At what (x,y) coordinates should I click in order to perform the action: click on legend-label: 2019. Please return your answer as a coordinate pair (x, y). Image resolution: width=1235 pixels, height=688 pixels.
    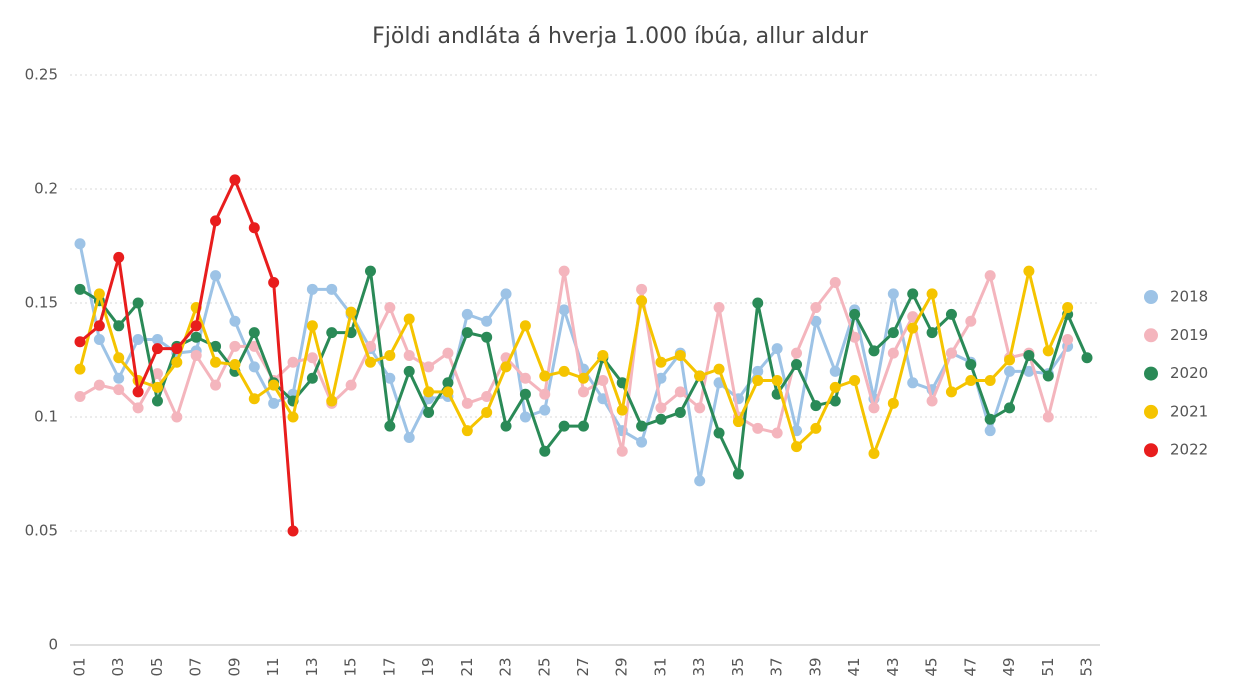
    Looking at the image, I should click on (1189, 335).